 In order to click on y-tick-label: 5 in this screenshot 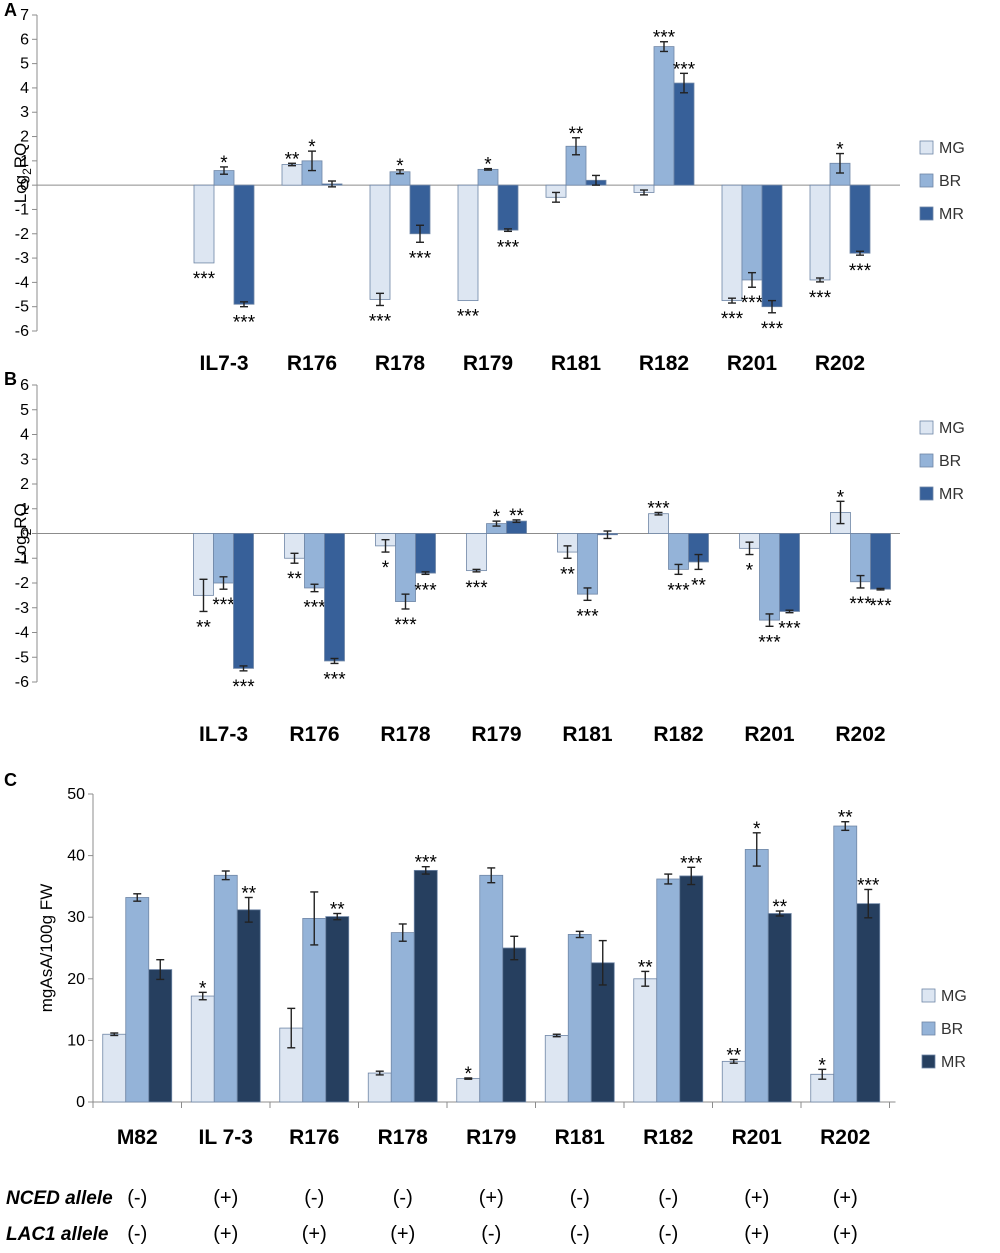, I will do `click(24, 64)`.